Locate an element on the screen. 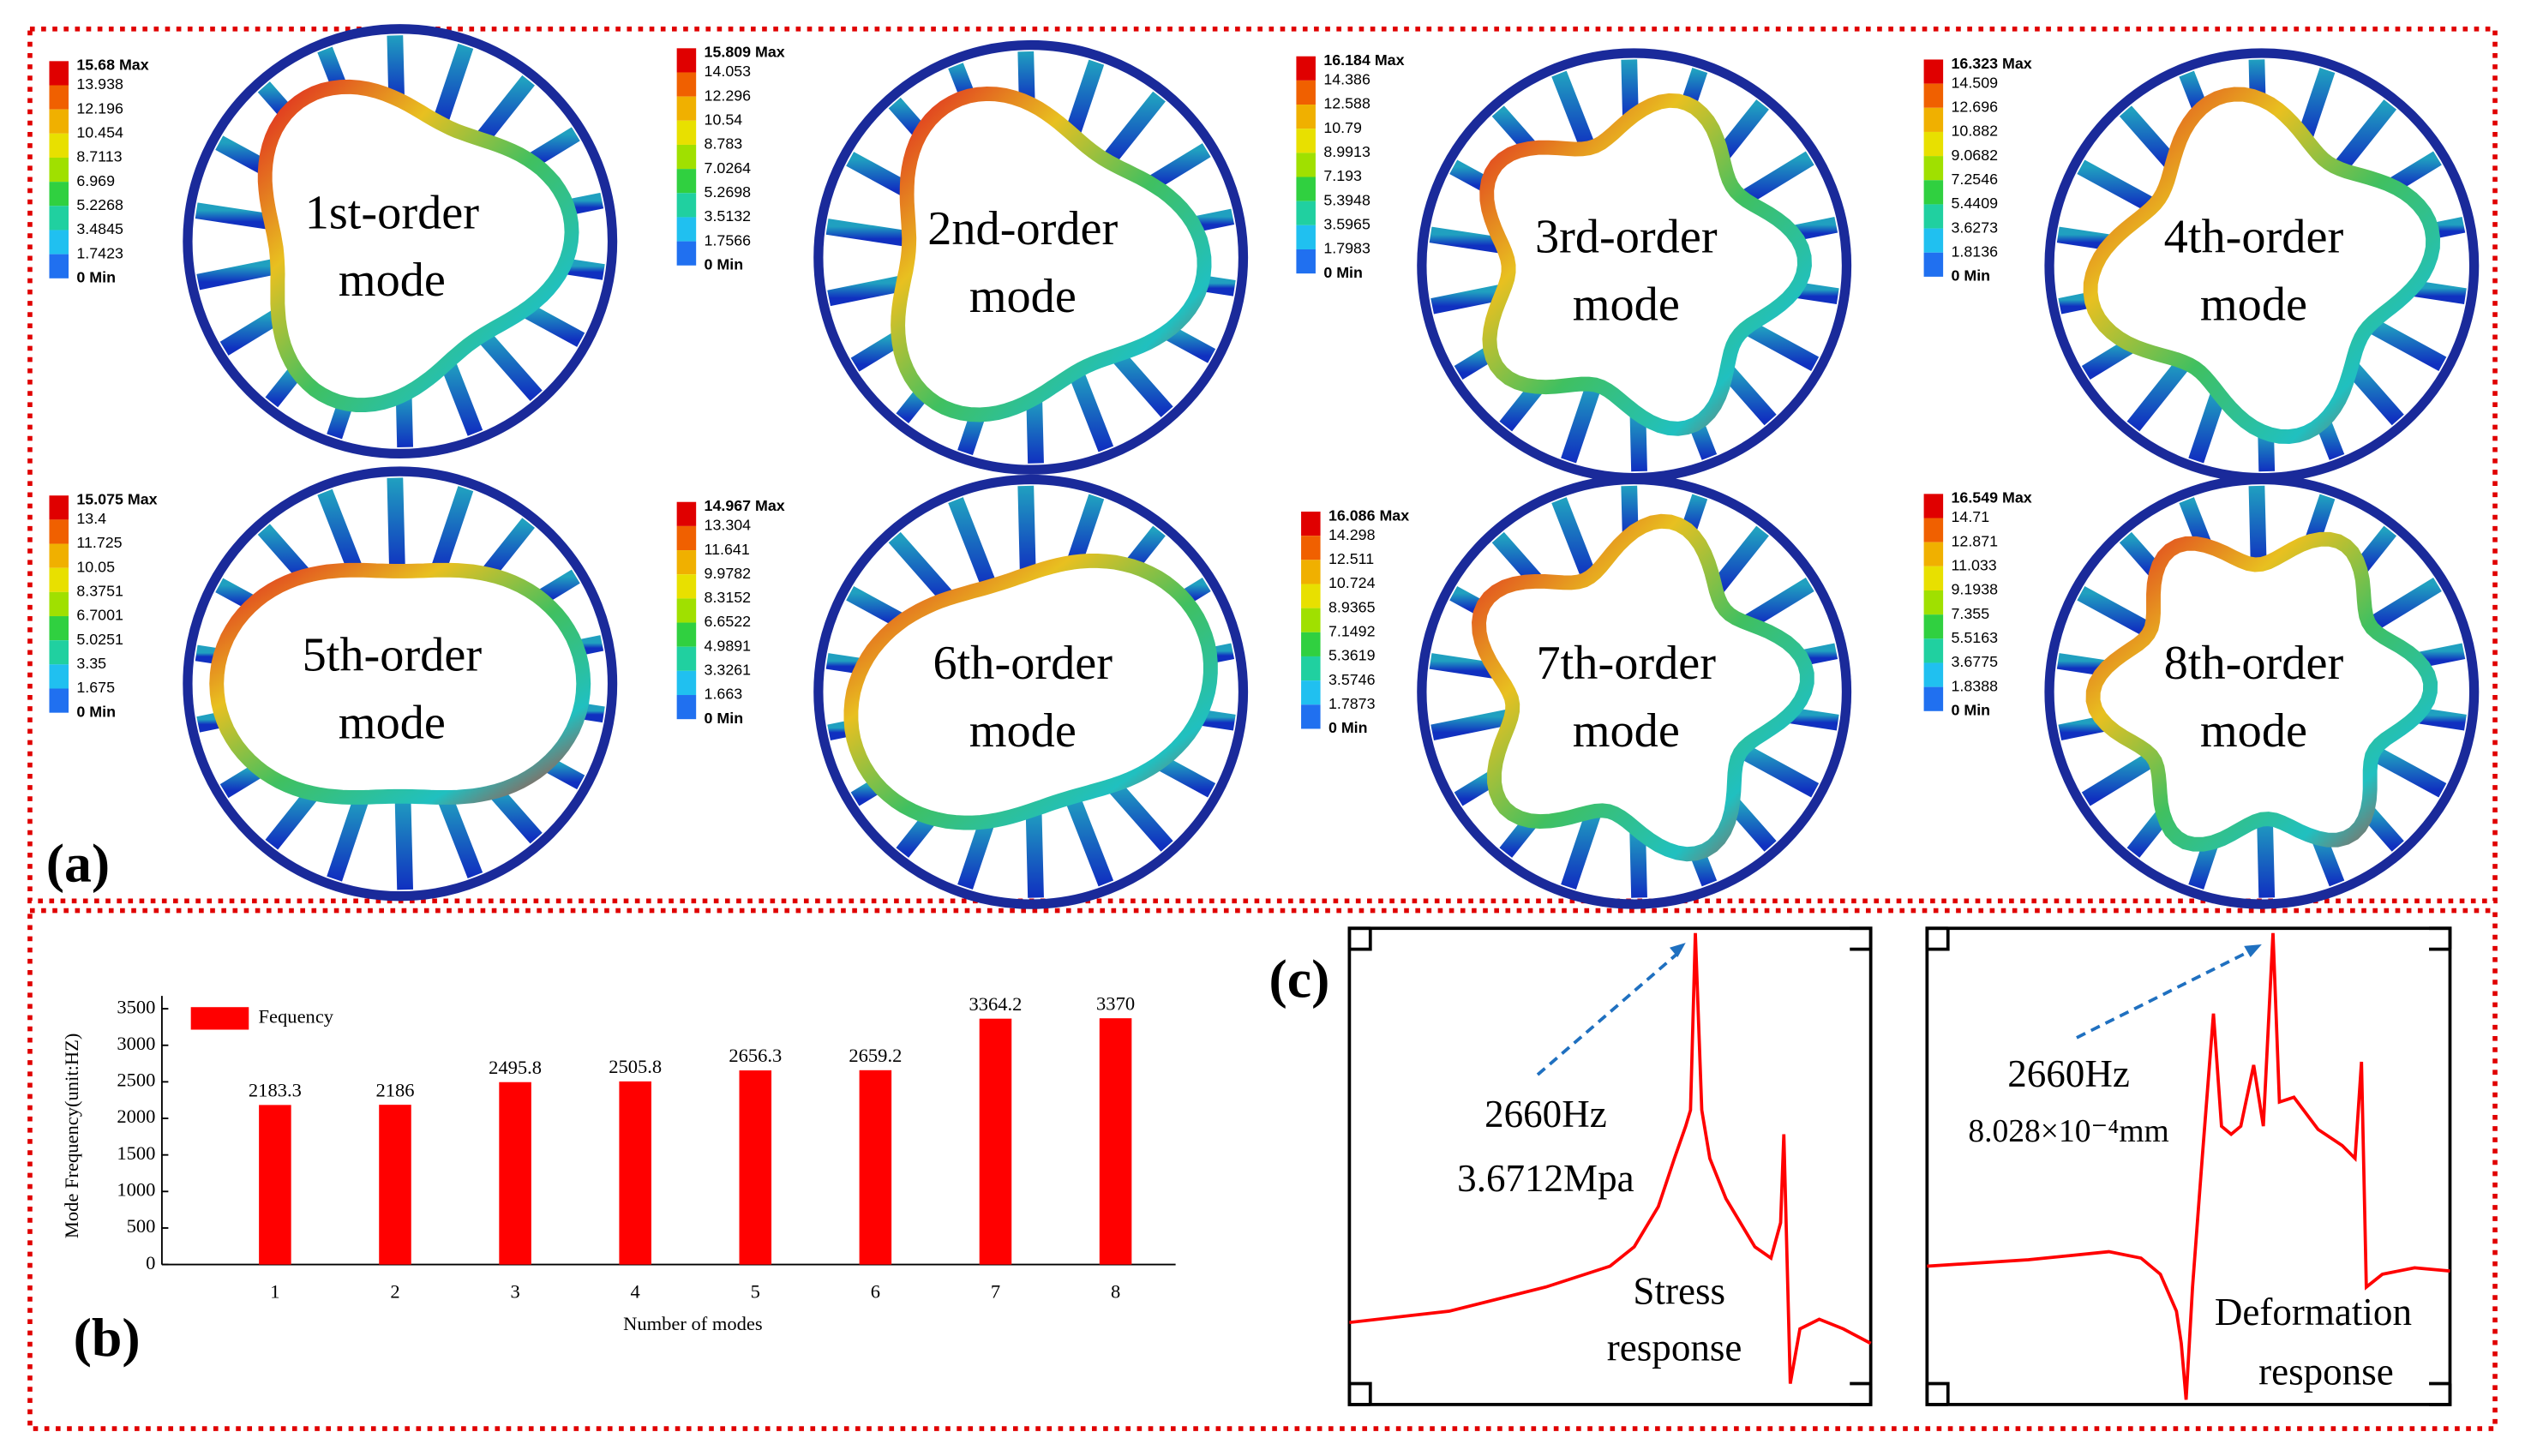 The image size is (2525, 1456). colorbar-label: 12.511 is located at coordinates (1351, 558).